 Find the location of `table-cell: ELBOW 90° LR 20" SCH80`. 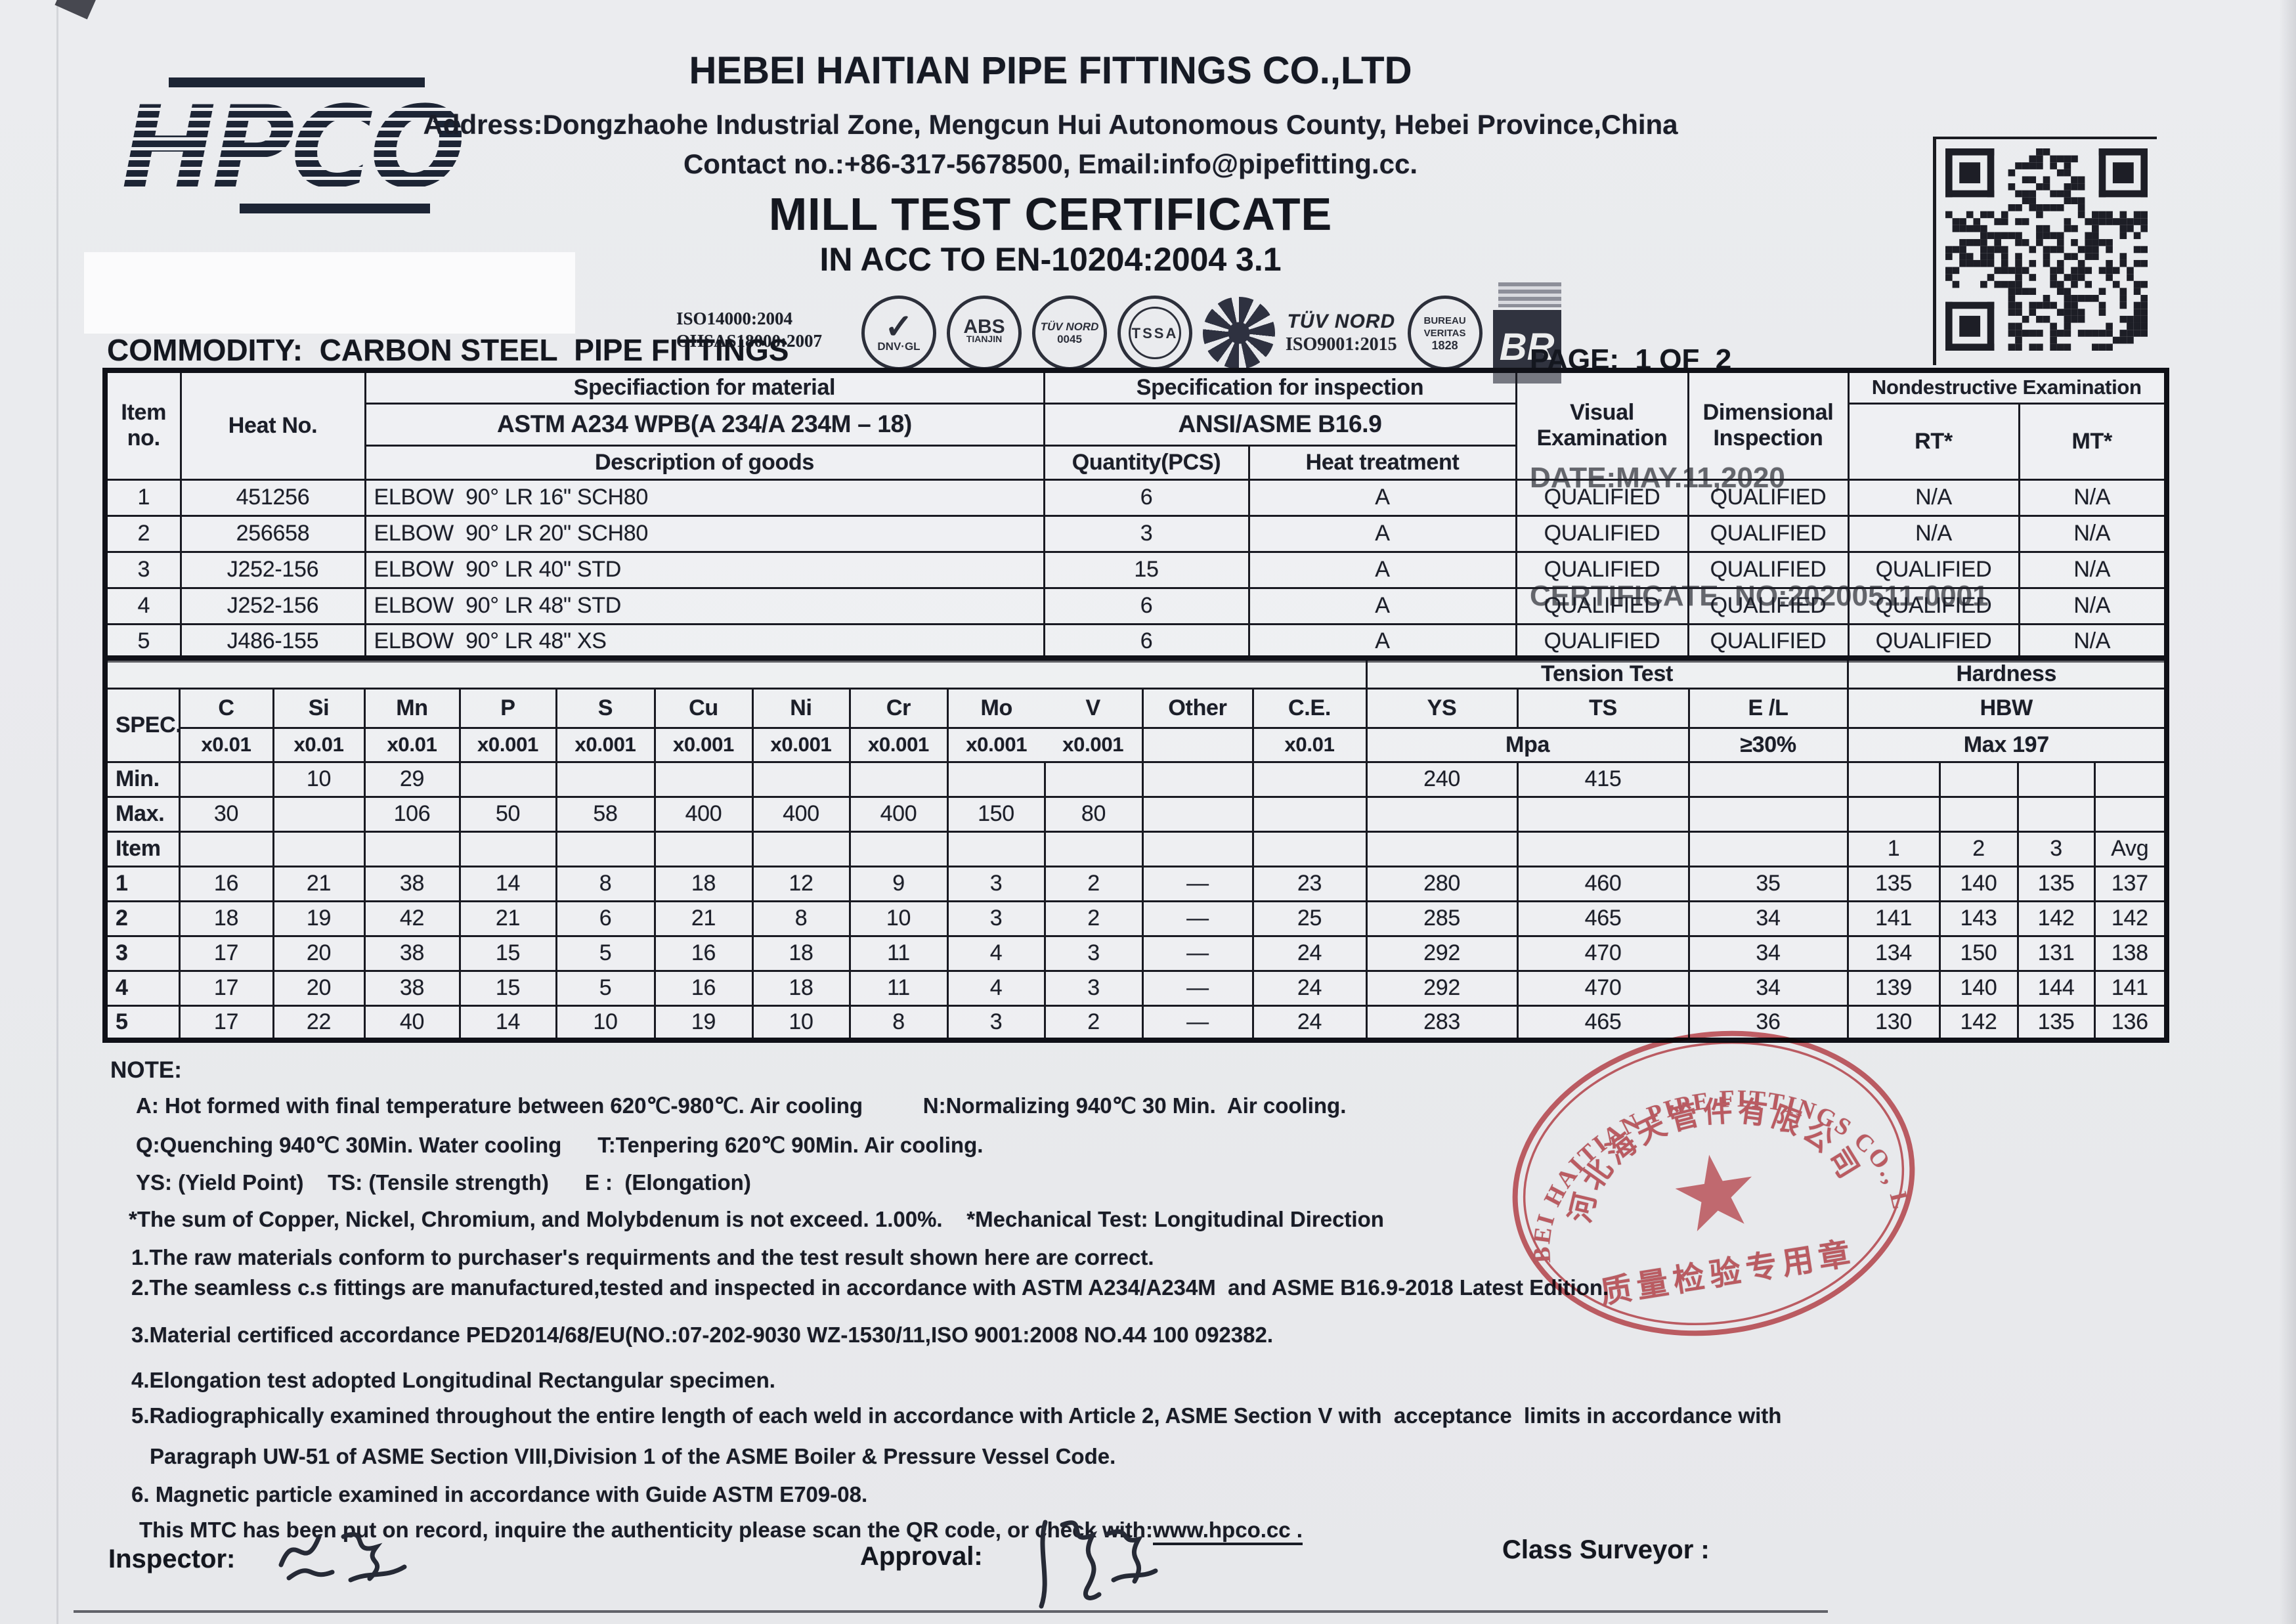

table-cell: ELBOW 90° LR 20" SCH80 is located at coordinates (704, 533).